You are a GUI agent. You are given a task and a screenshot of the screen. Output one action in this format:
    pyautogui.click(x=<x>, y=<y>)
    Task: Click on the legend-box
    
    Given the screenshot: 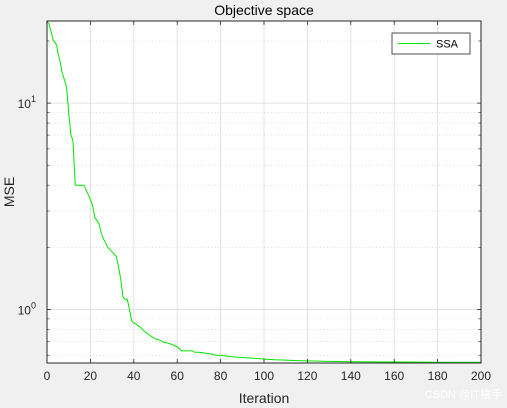 What is the action you would take?
    pyautogui.click(x=431, y=43)
    